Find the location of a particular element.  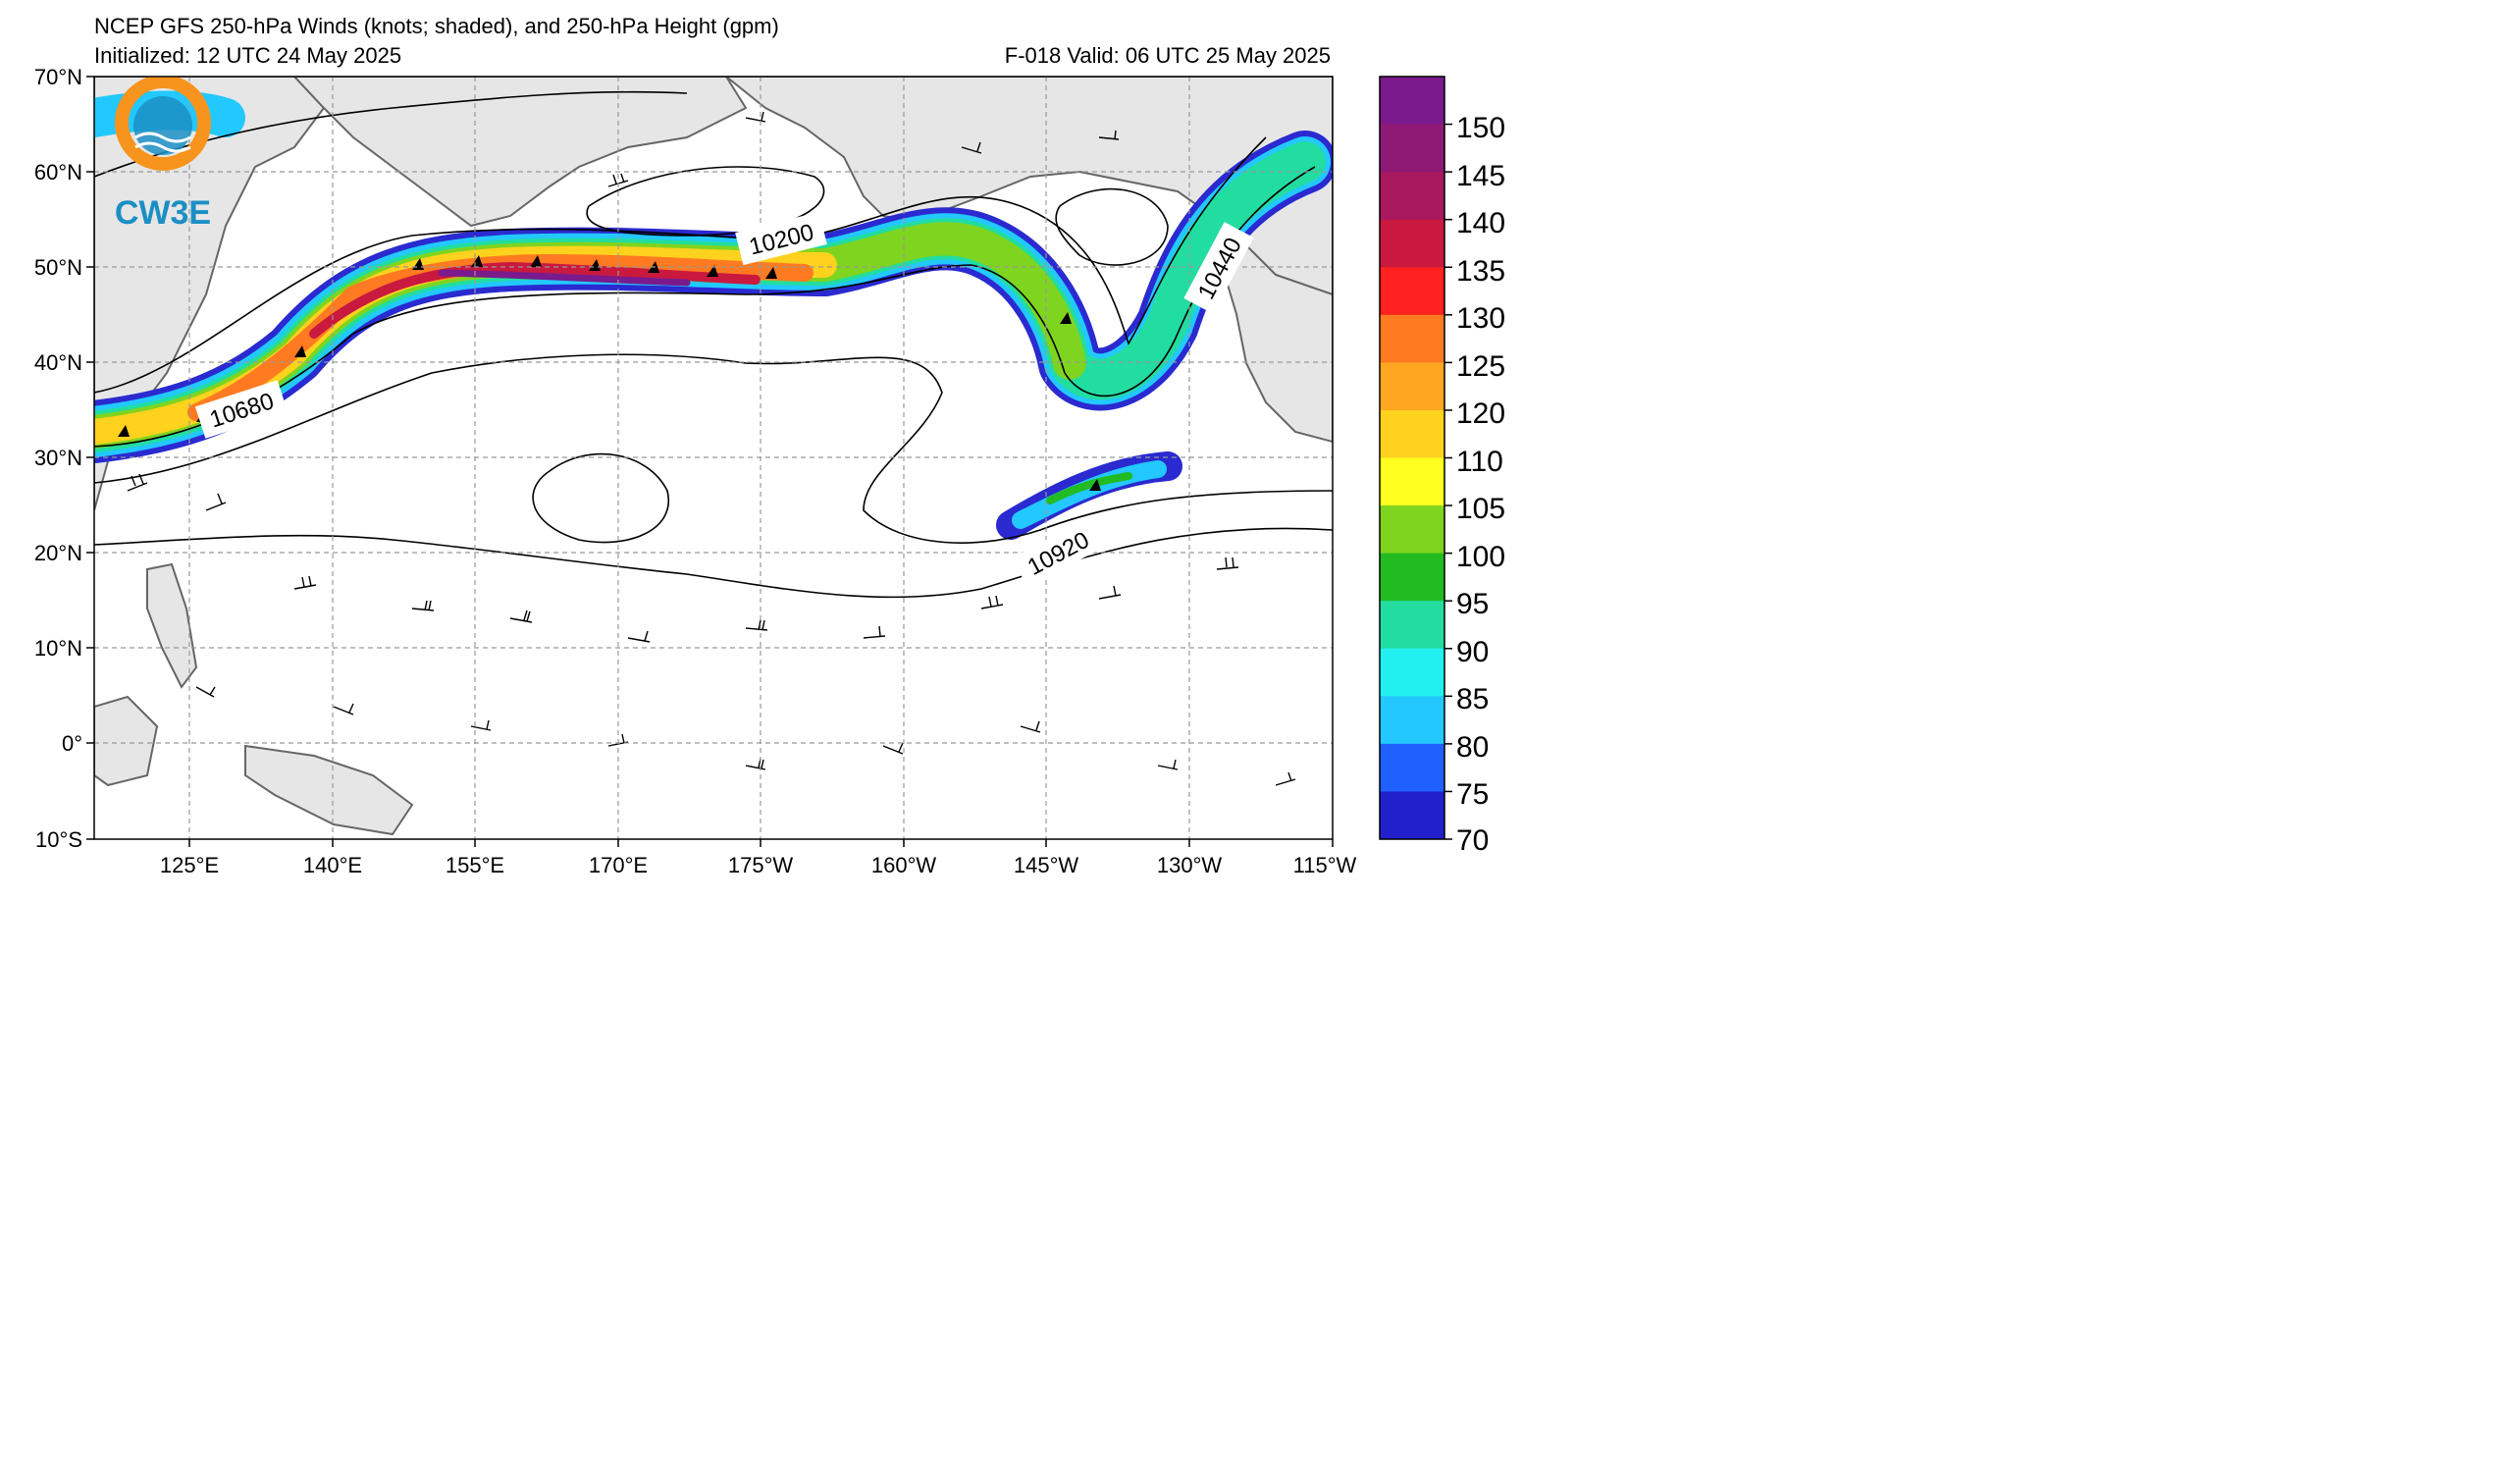

colorbar-label: 120 is located at coordinates (1480, 414).